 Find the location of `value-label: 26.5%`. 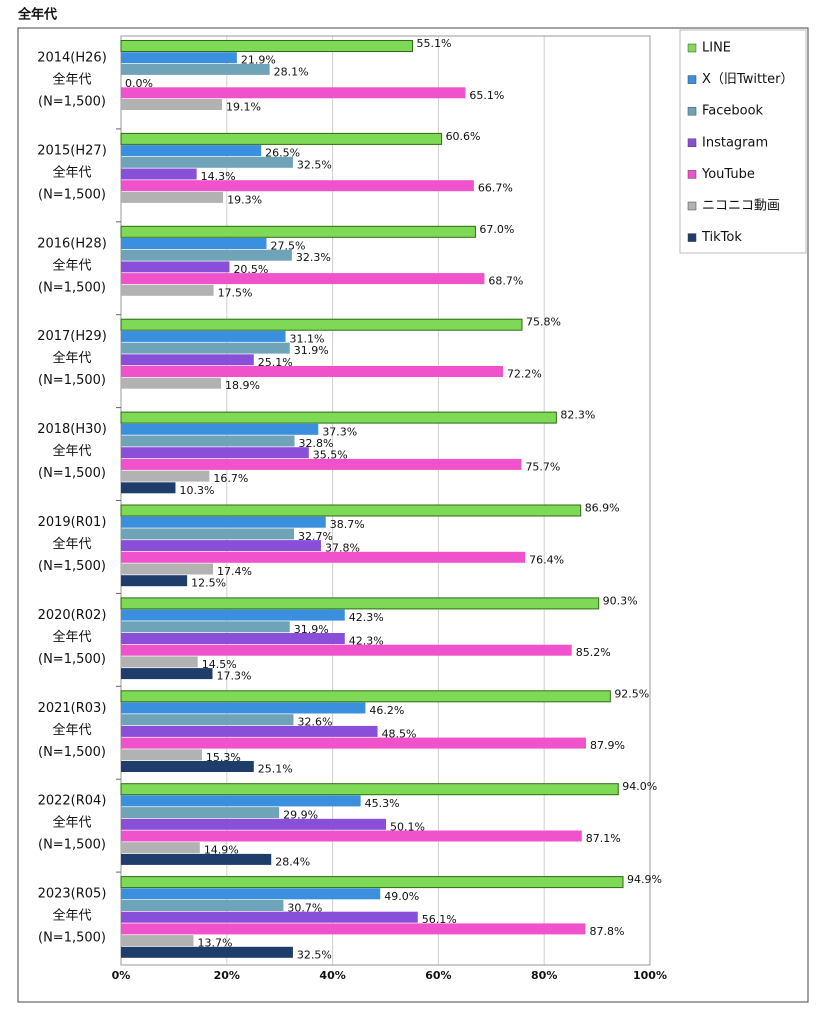

value-label: 26.5% is located at coordinates (282, 153).